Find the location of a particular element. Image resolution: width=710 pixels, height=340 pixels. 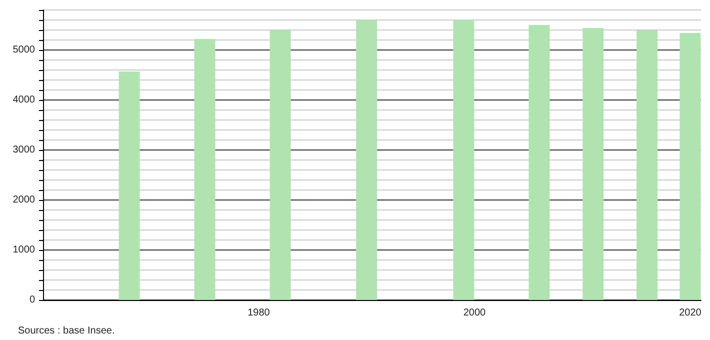

y-tick-label: 1000 is located at coordinates (24, 250).